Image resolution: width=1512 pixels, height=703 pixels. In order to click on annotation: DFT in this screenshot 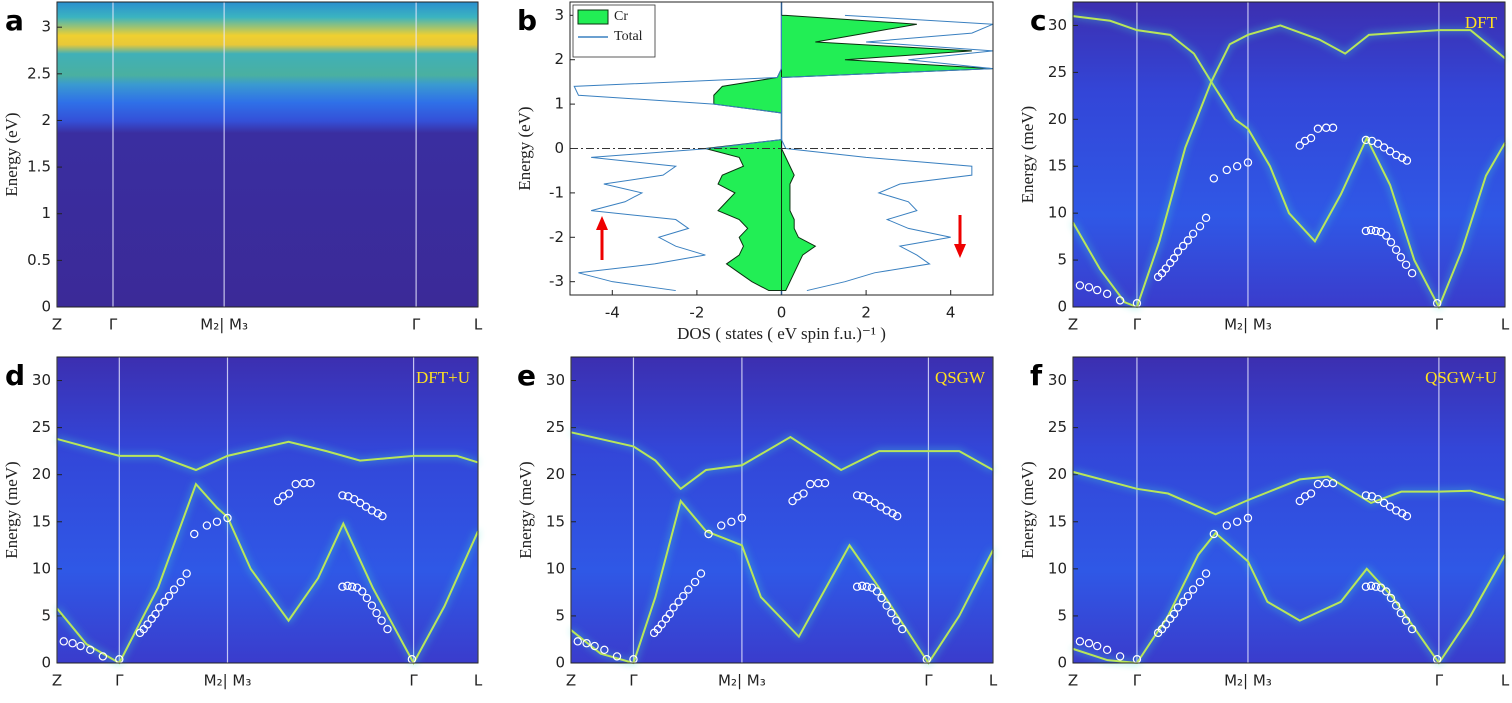, I will do `click(1481, 22)`.